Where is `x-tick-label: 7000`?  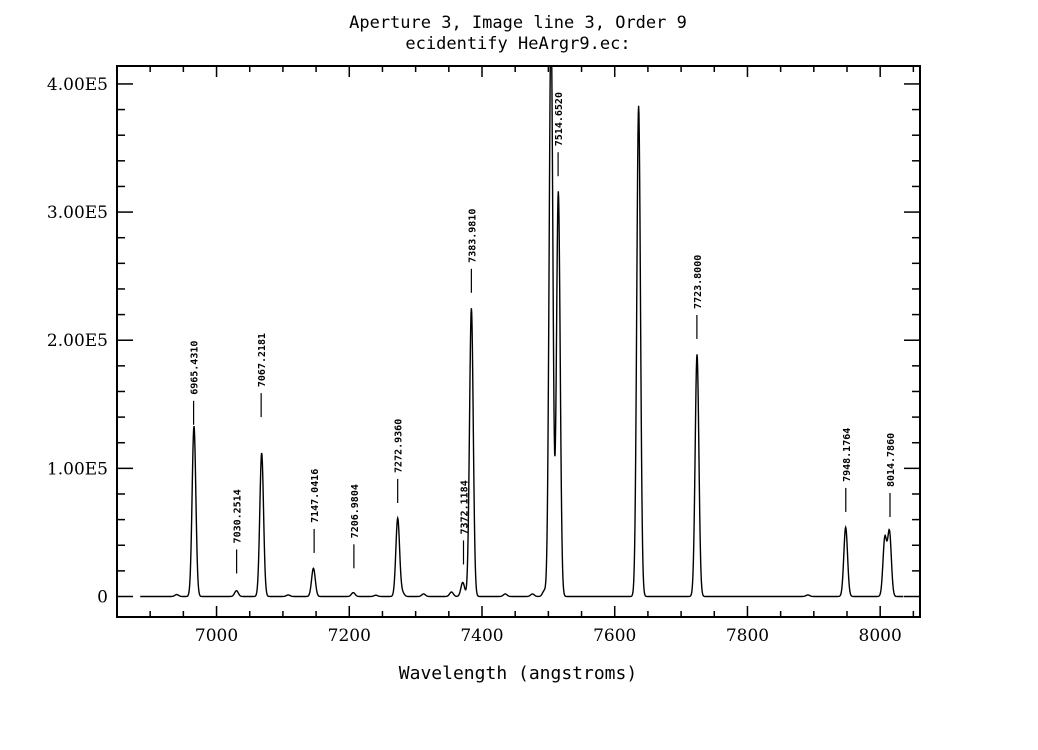 x-tick-label: 7000 is located at coordinates (216, 636).